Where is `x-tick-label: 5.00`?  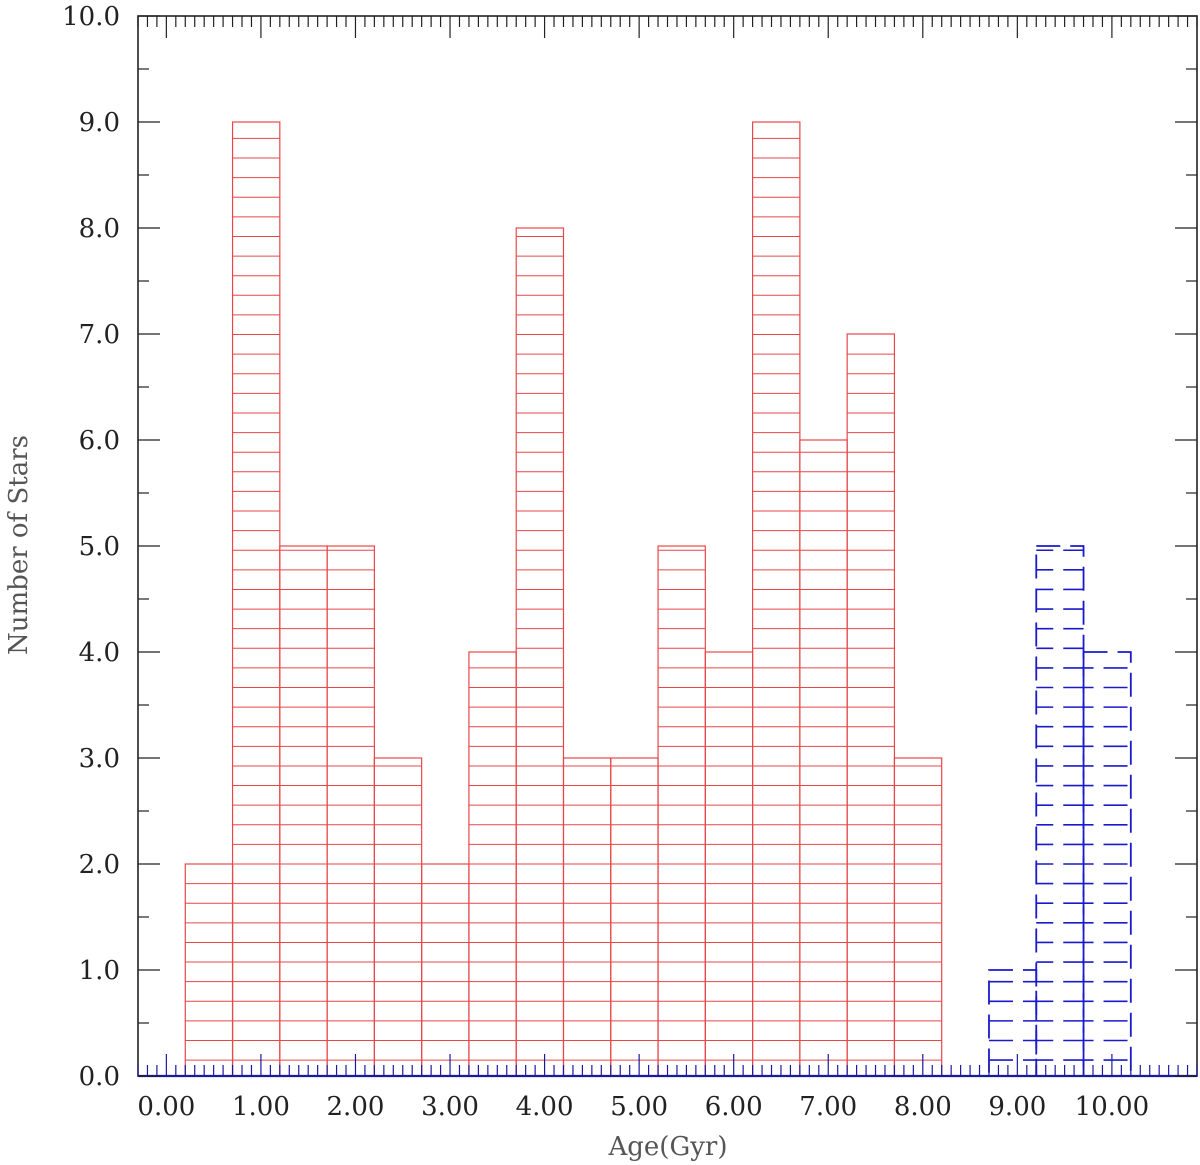
x-tick-label: 5.00 is located at coordinates (639, 1107).